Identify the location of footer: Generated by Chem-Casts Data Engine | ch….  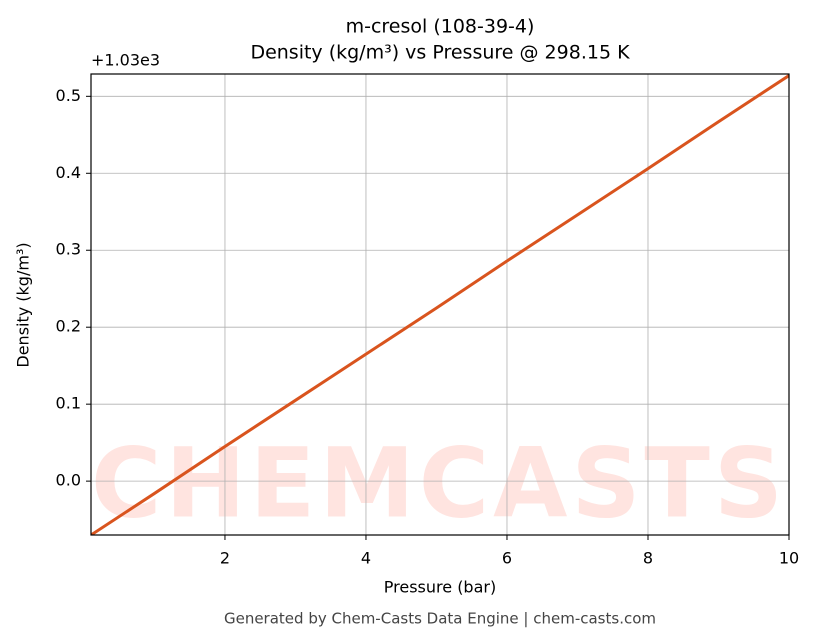
(440, 619).